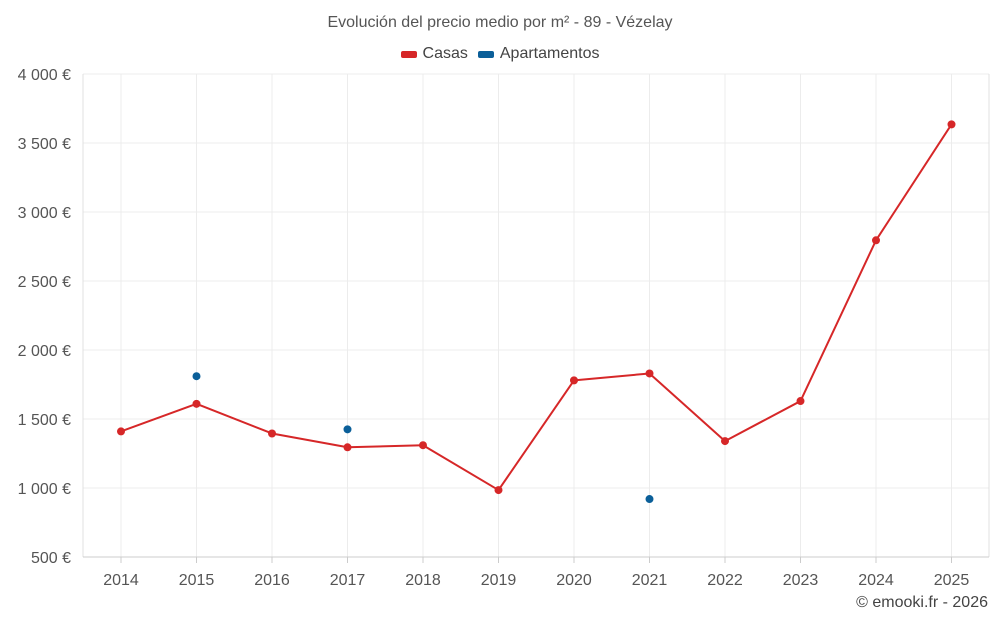 The image size is (1000, 625). What do you see at coordinates (922, 602) in the screenshot?
I see `copyright-text: © emooki.fr - 2026` at bounding box center [922, 602].